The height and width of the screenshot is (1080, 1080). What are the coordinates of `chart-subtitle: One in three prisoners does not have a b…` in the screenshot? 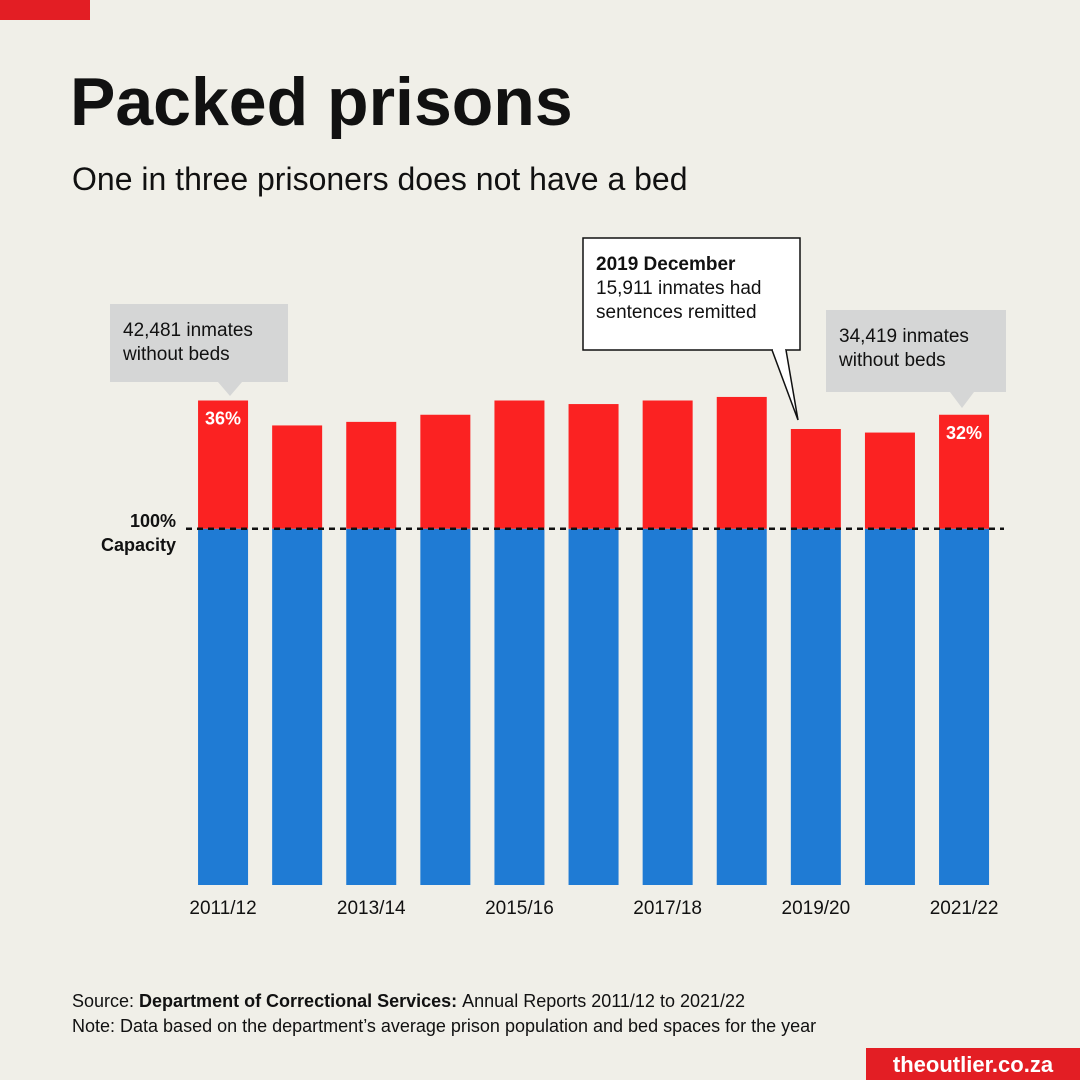 It's located at (380, 179).